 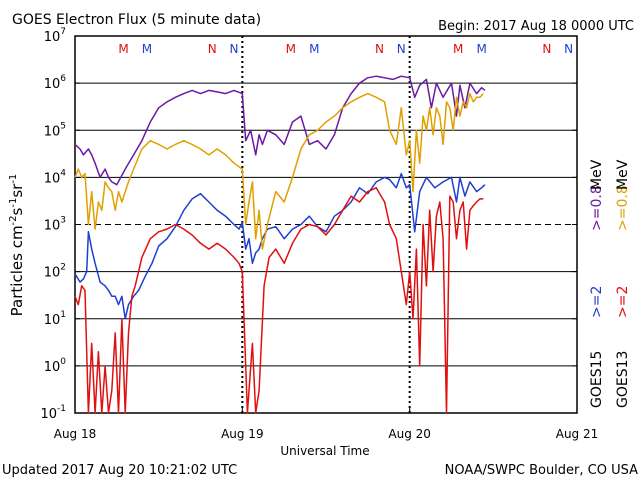 I want to click on marker-n-2: N, so click(x=212, y=49).